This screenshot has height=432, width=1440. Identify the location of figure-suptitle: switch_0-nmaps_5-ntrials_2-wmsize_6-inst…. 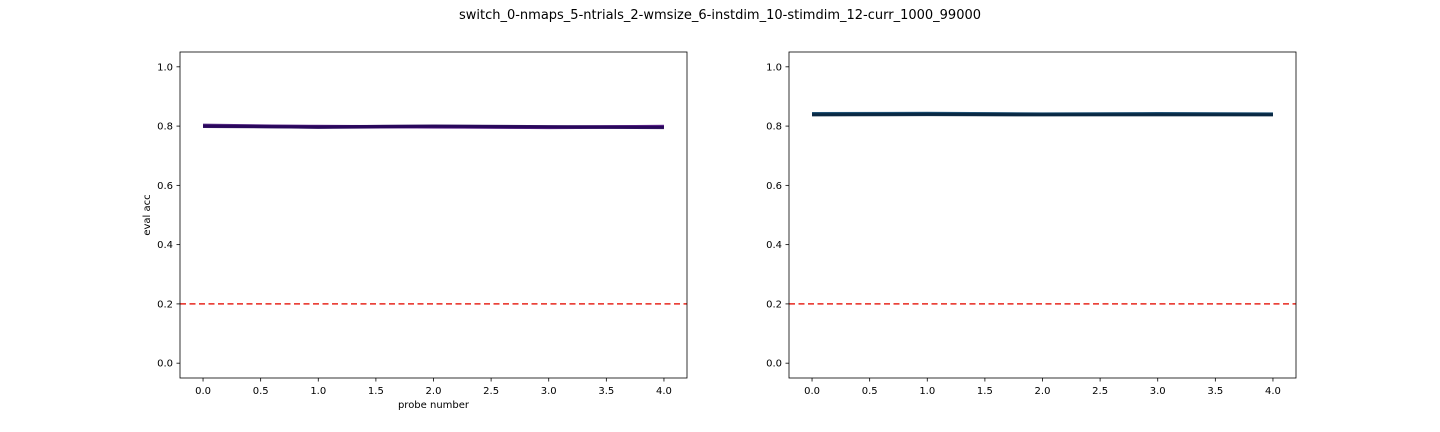
(720, 15).